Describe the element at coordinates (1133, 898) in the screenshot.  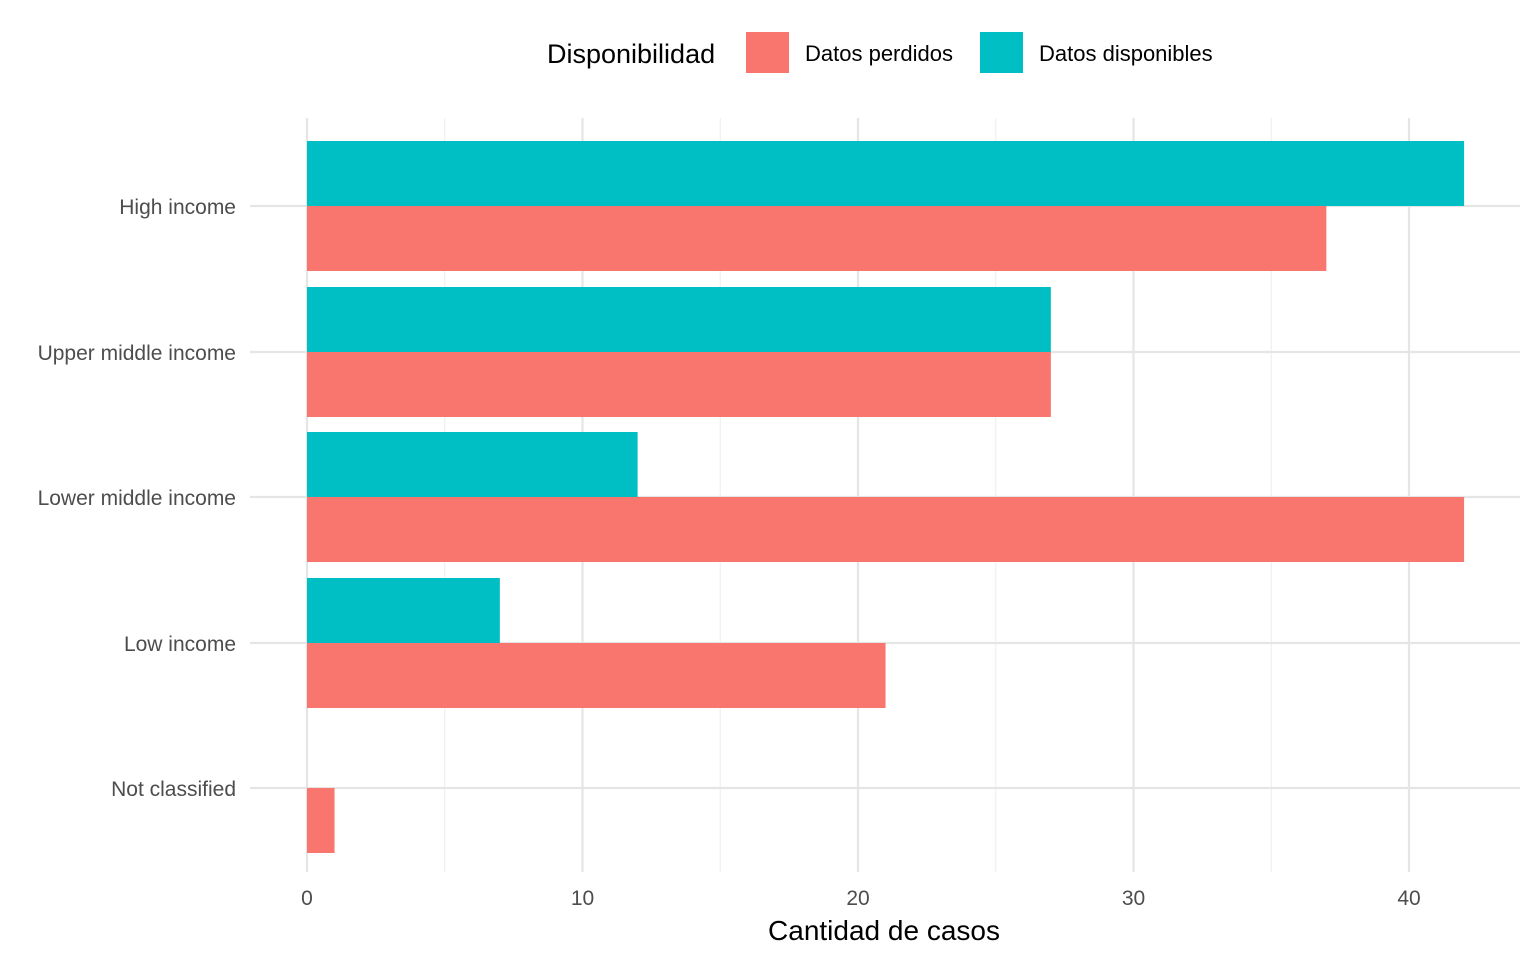
I see `x-tick-label: 30` at that location.